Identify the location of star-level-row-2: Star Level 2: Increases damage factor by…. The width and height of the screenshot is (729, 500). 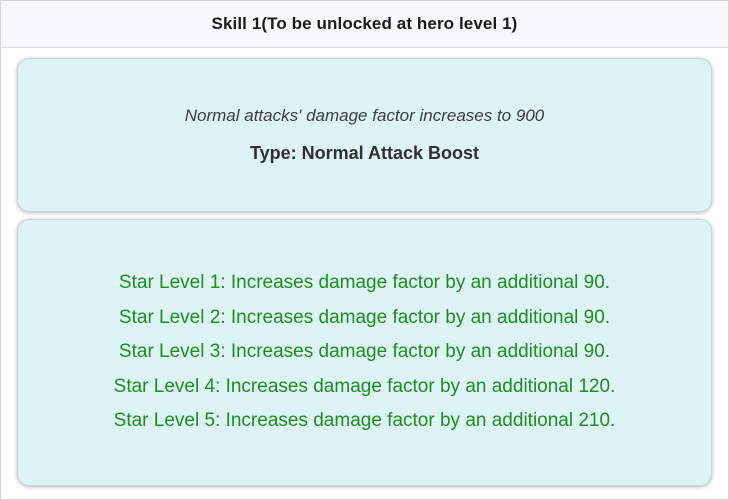
(364, 317).